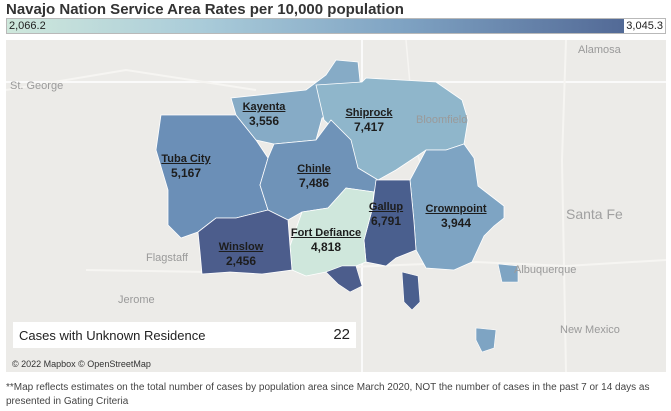 Image resolution: width=671 pixels, height=411 pixels. Describe the element at coordinates (264, 114) in the screenshot. I see `area-label-kayenta: Kayenta 3,556` at that location.